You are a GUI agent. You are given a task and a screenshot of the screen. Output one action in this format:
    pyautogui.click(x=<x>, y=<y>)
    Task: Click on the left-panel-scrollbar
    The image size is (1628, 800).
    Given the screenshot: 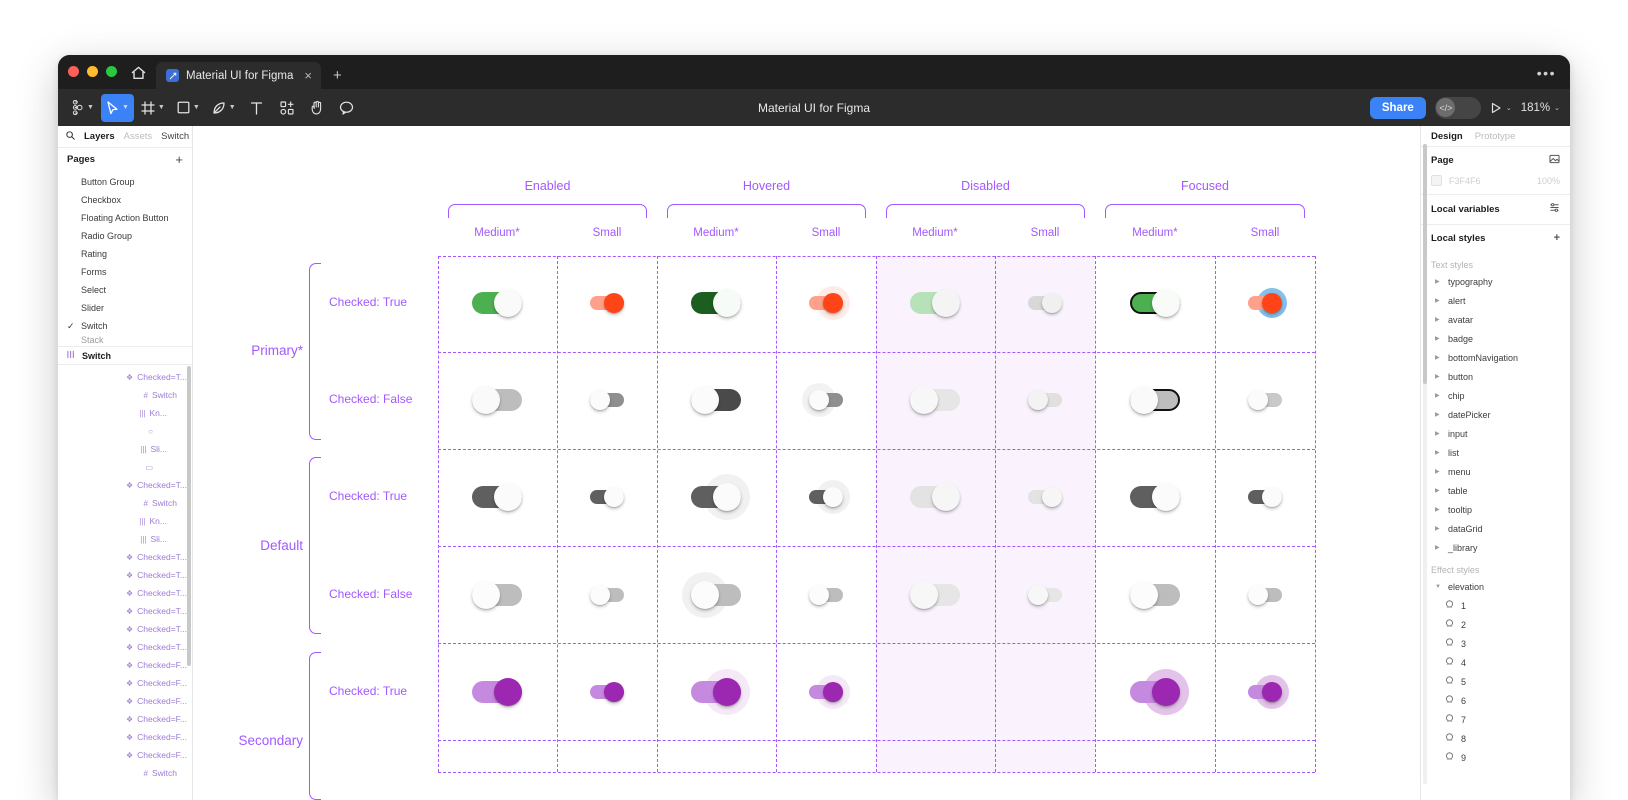 What is the action you would take?
    pyautogui.click(x=189, y=516)
    